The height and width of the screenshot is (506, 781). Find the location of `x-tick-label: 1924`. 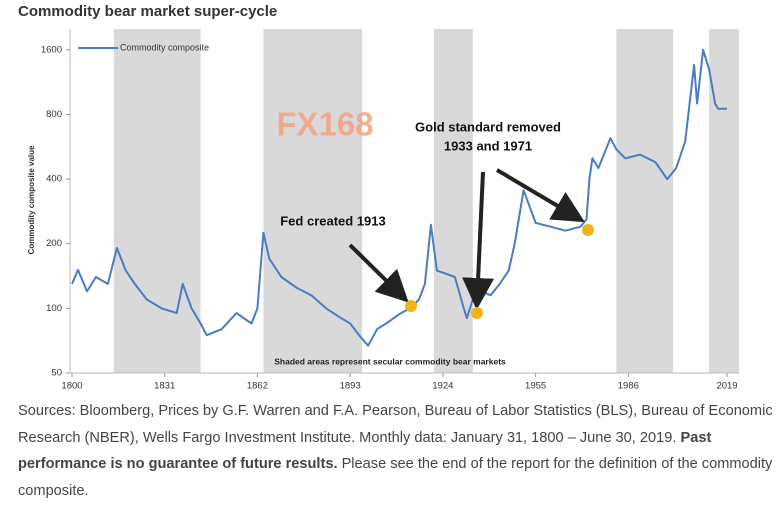

x-tick-label: 1924 is located at coordinates (442, 386).